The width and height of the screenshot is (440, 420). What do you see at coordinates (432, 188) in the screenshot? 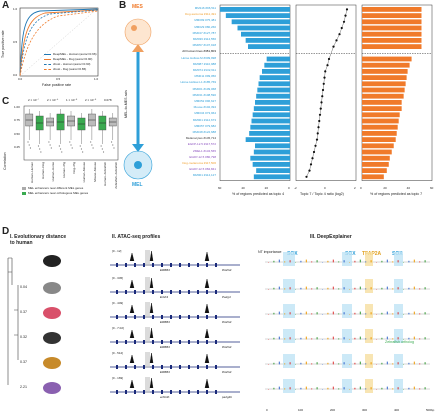
I see `topic7-tick: 60` at bounding box center [432, 188].